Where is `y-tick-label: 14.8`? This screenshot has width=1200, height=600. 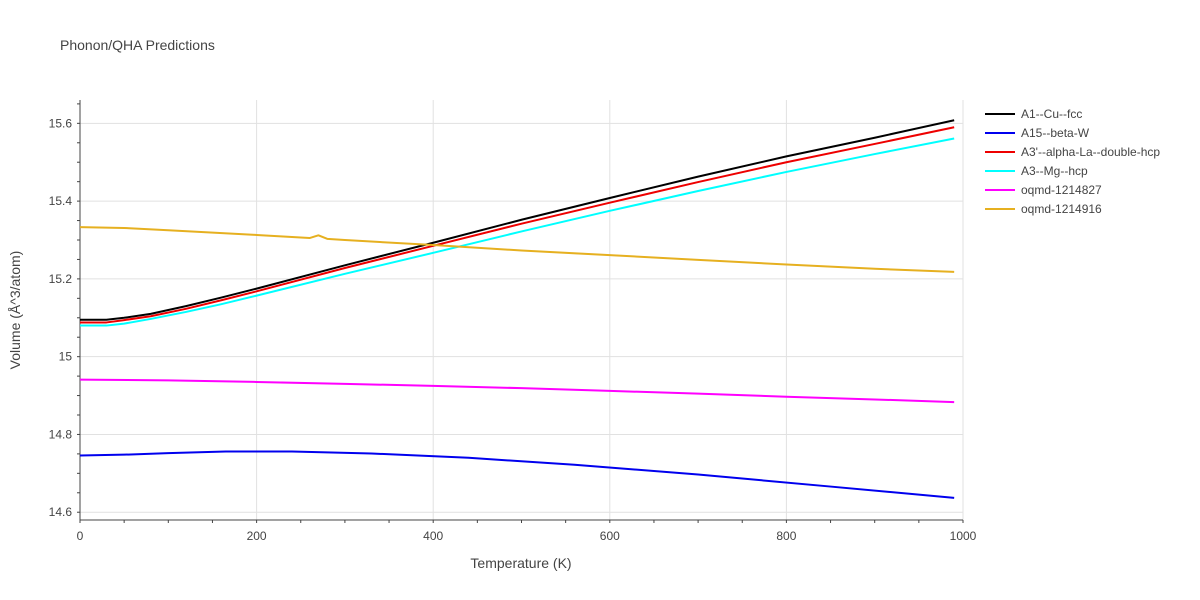
y-tick-label: 14.8 is located at coordinates (61, 434).